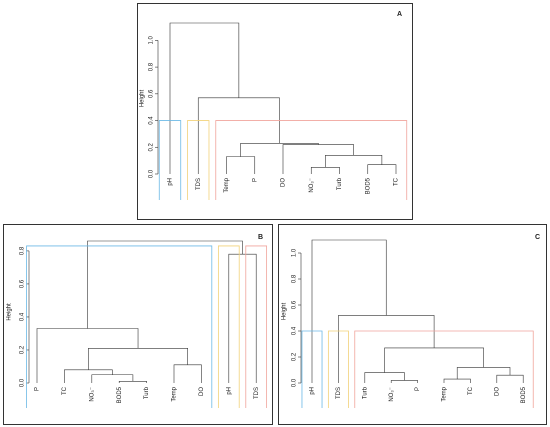 This screenshot has height=427, width=550. I want to click on panel-label: A, so click(399, 14).